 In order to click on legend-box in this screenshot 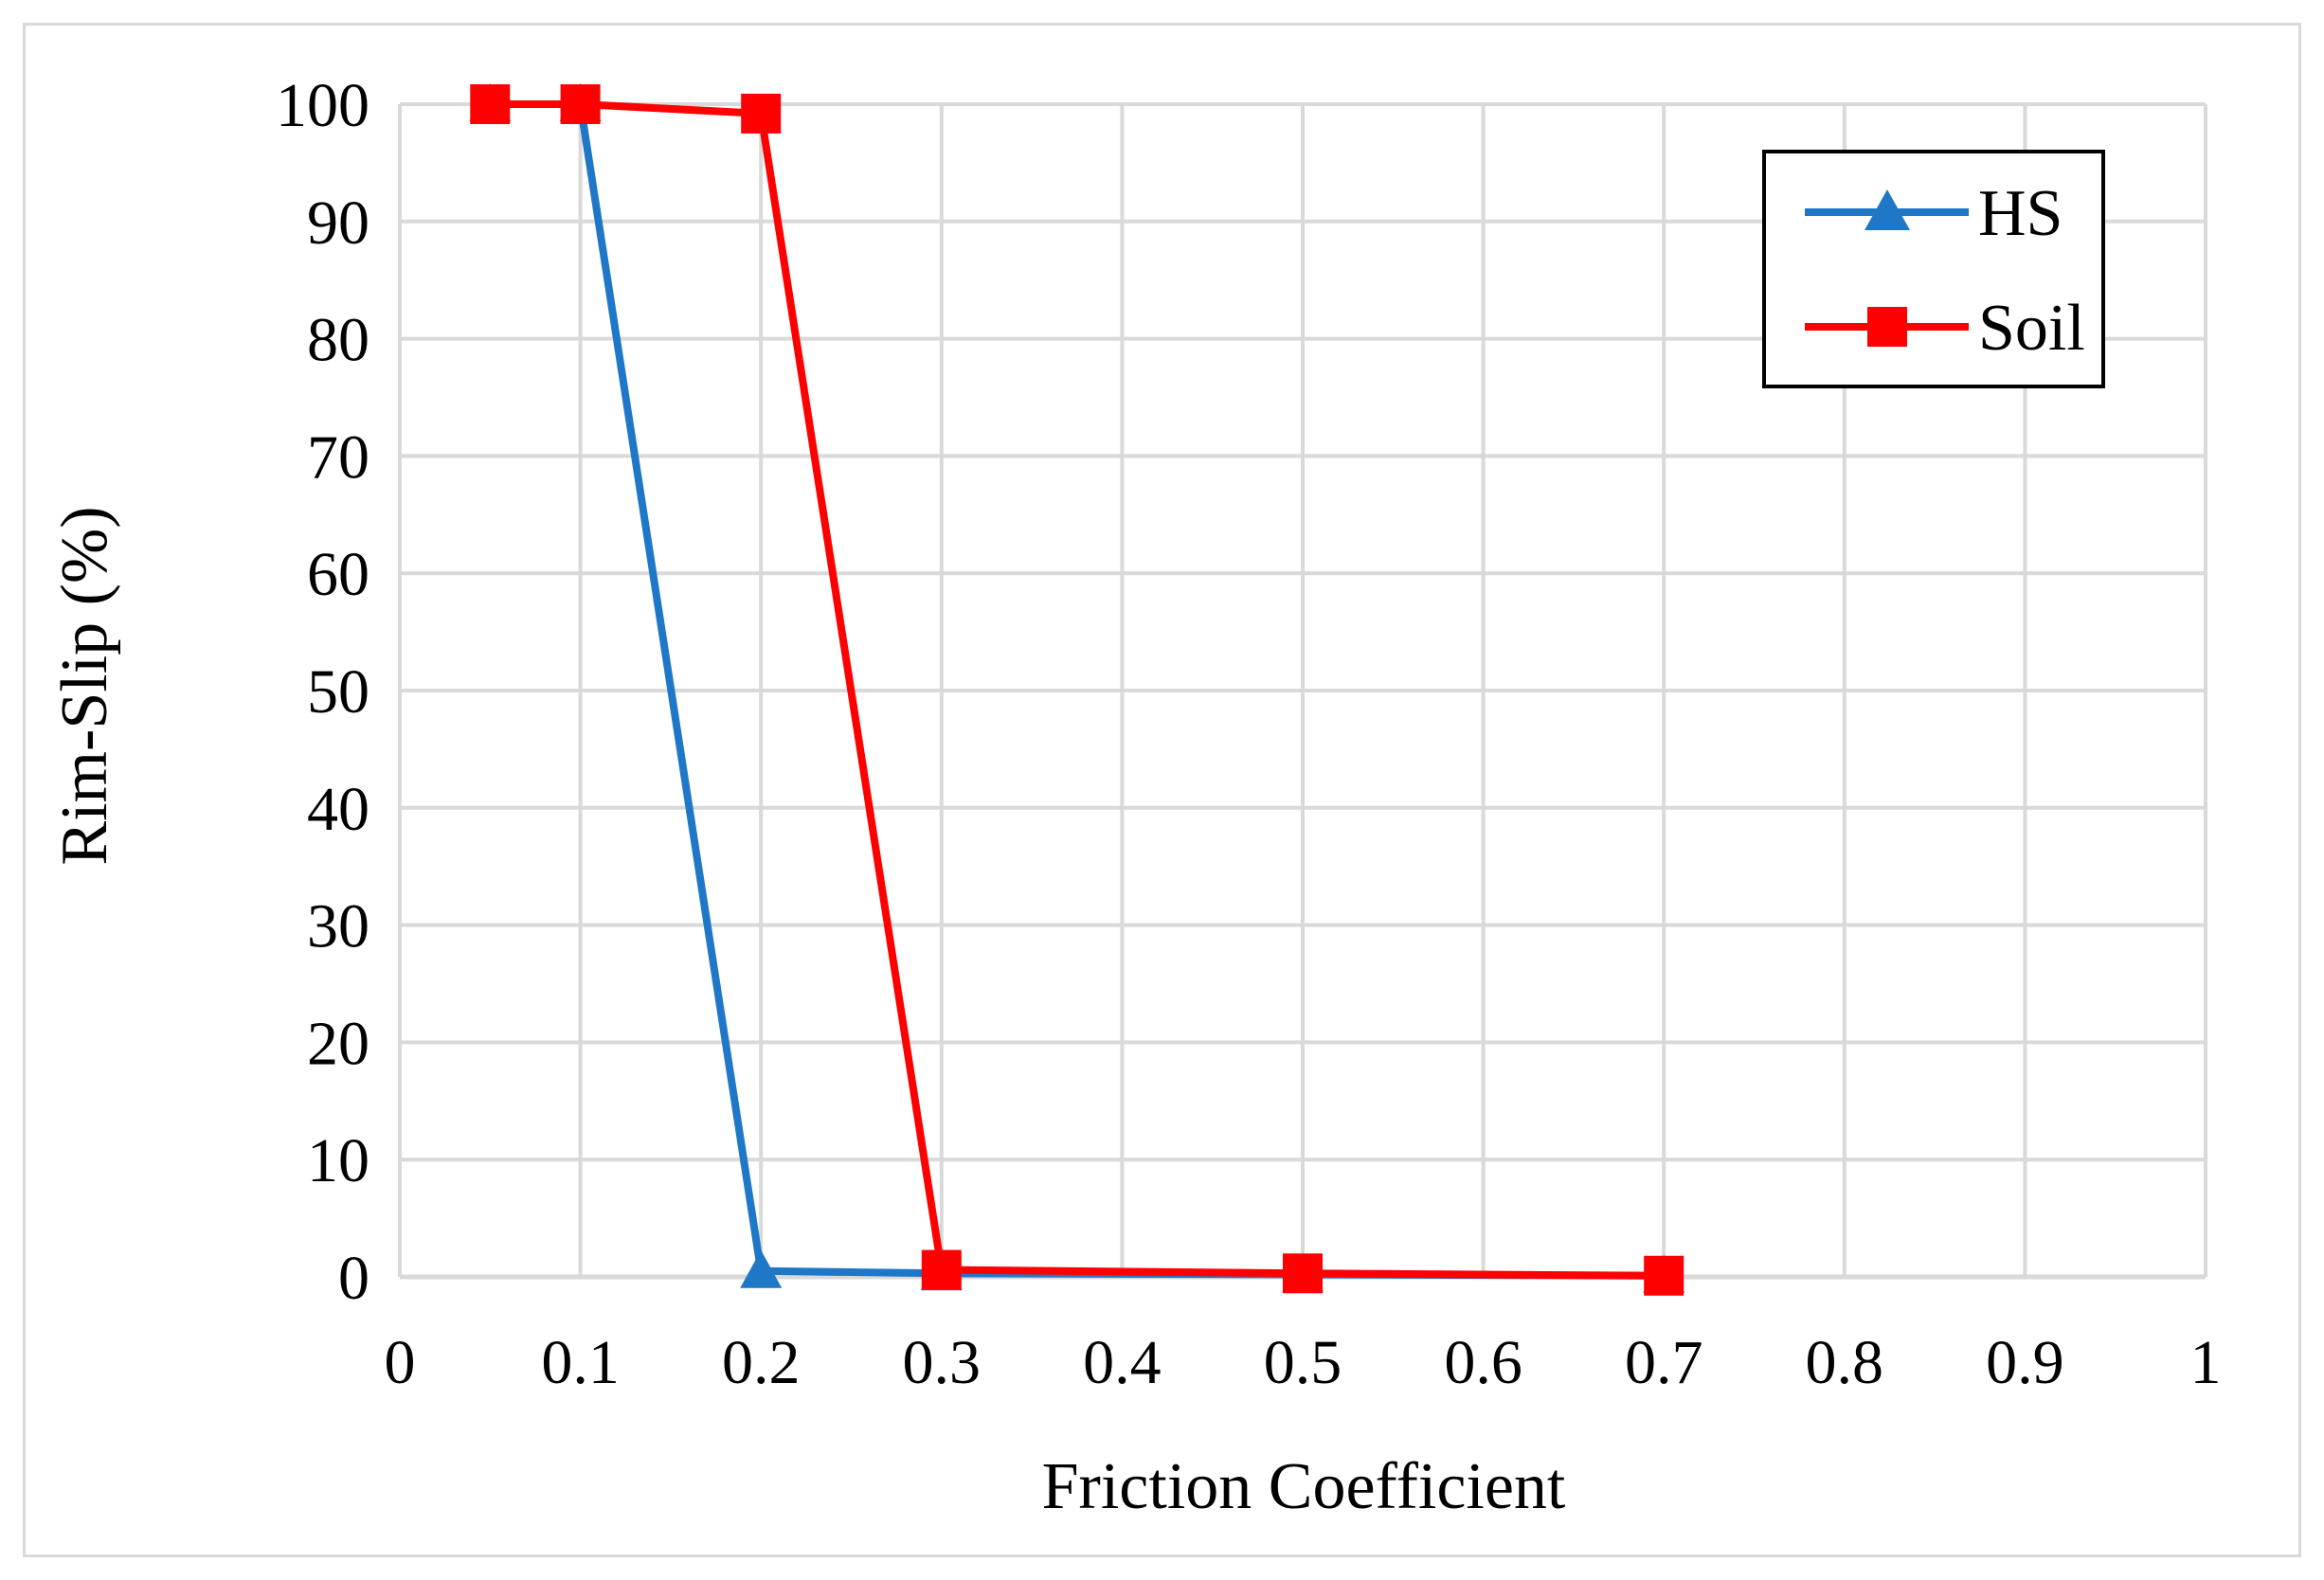, I will do `click(1933, 269)`.